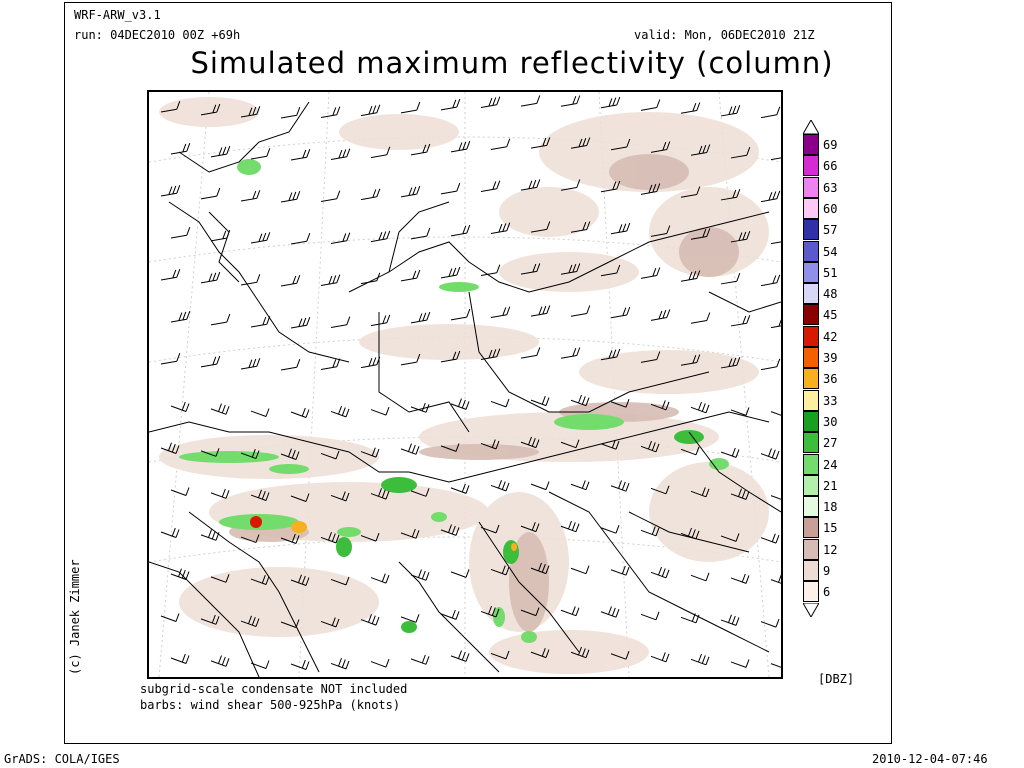 This screenshot has width=1024, height=768. I want to click on colorbar-top-arrow, so click(811, 127).